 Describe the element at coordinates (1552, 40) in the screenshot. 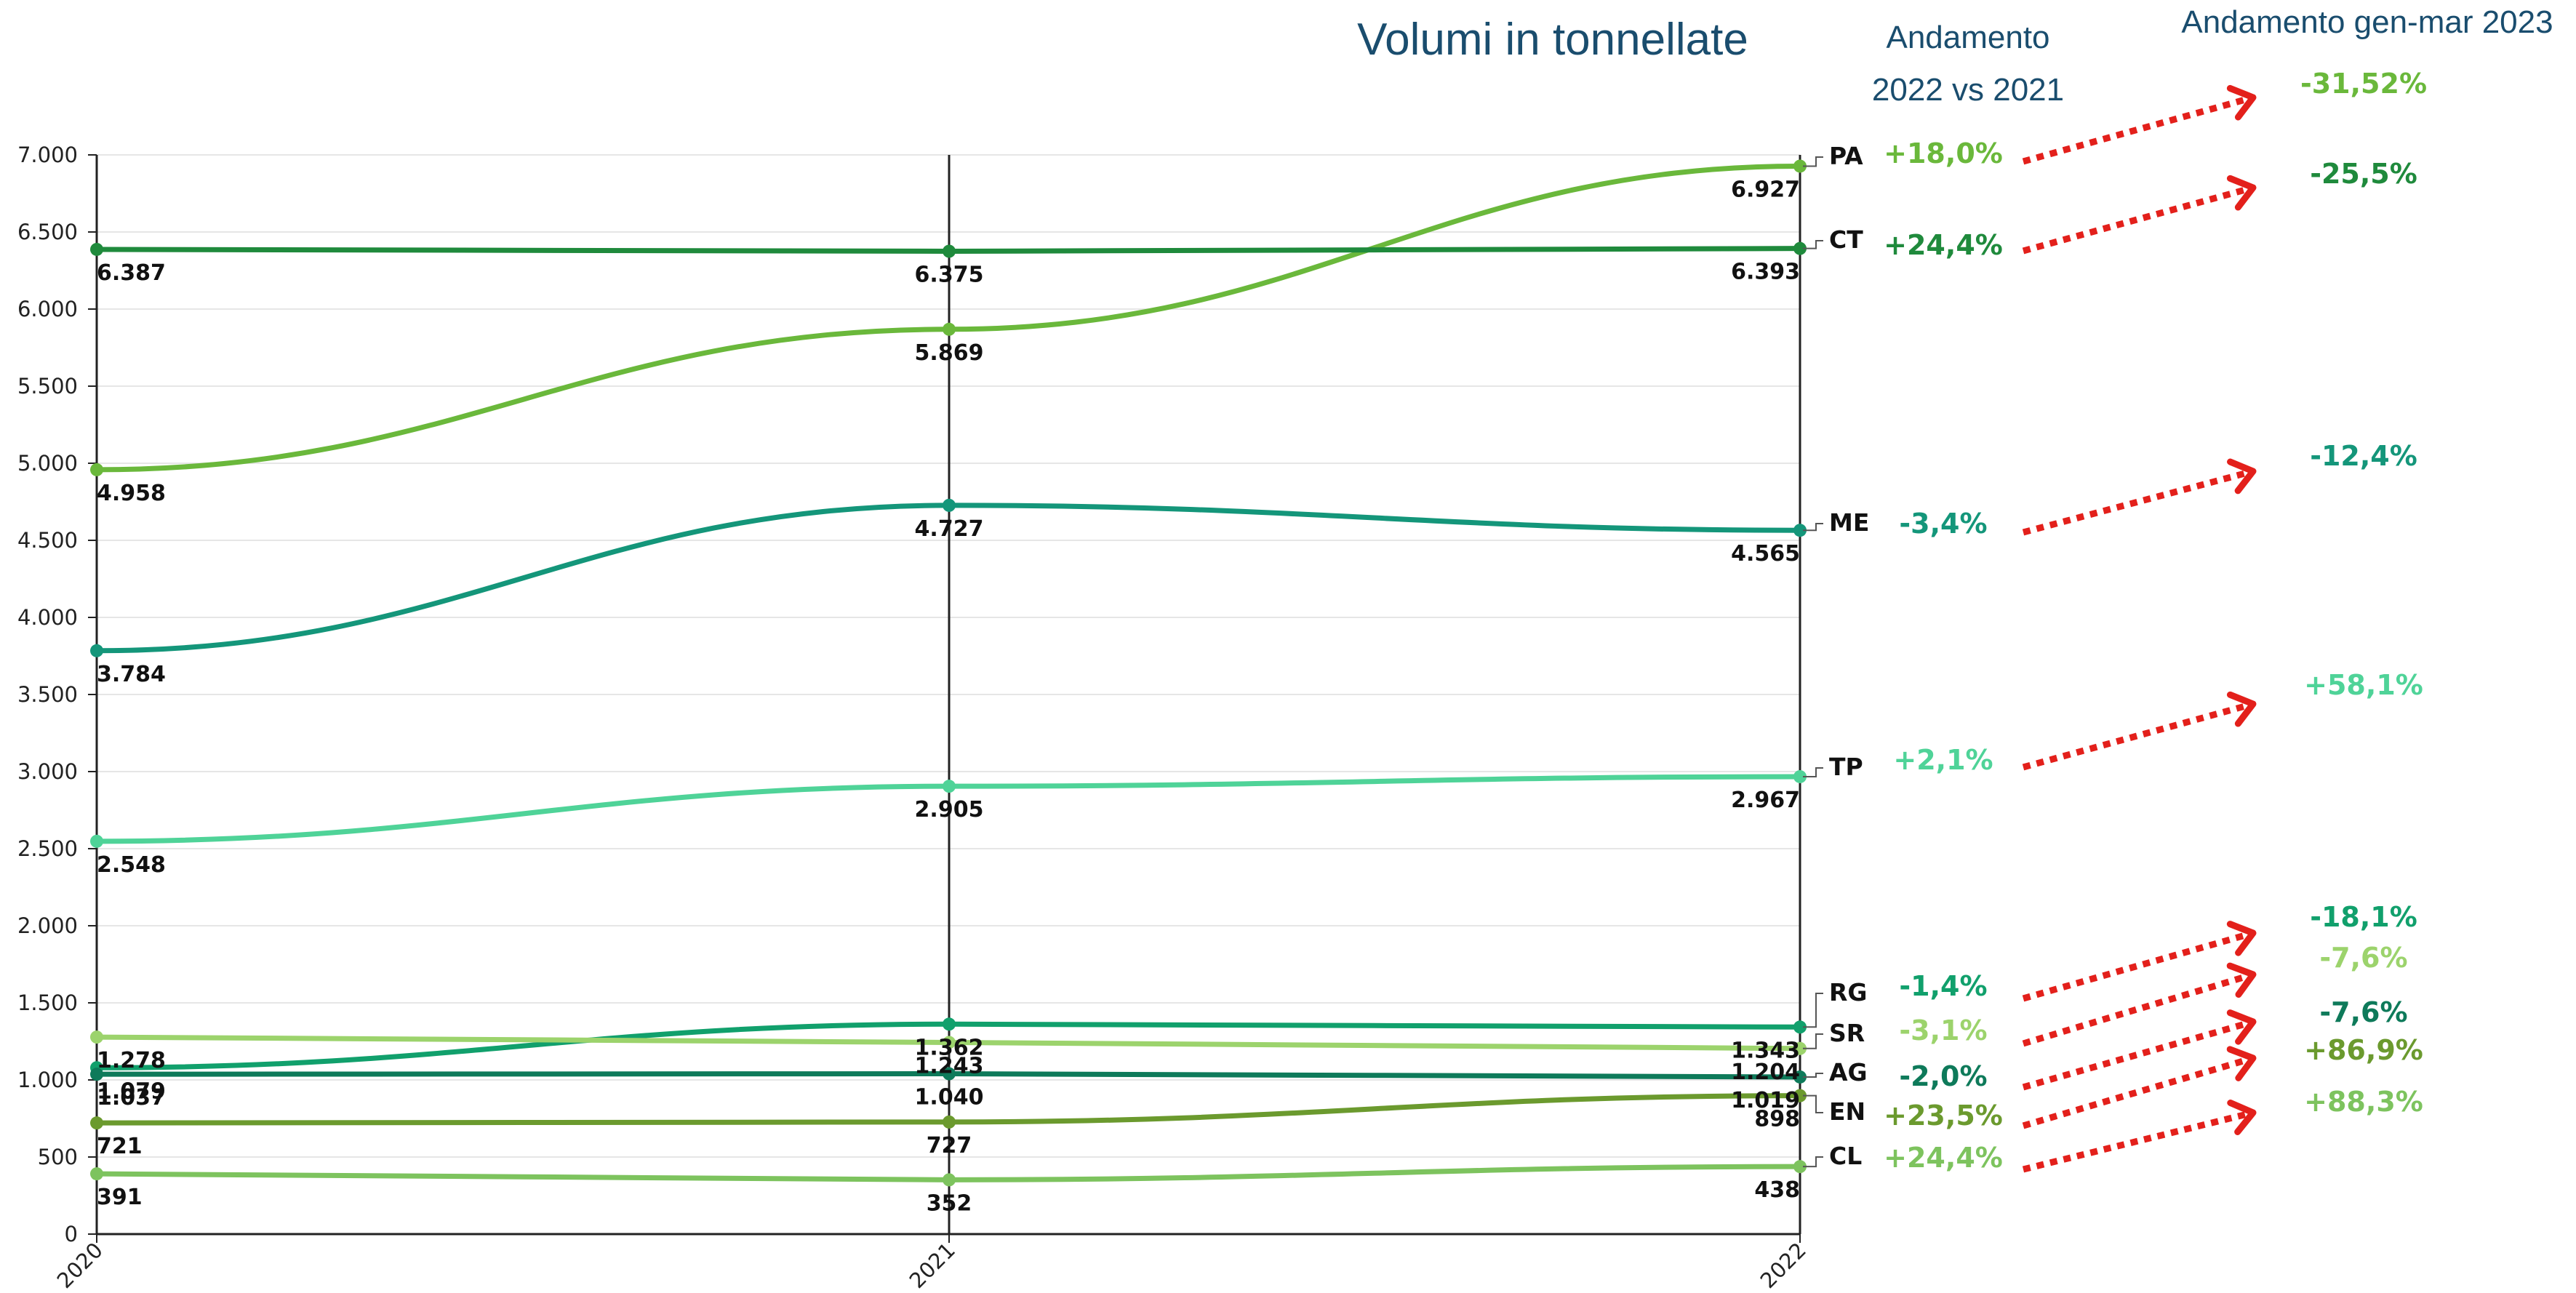

I see `chart-title: Volumi in tonnellate` at that location.